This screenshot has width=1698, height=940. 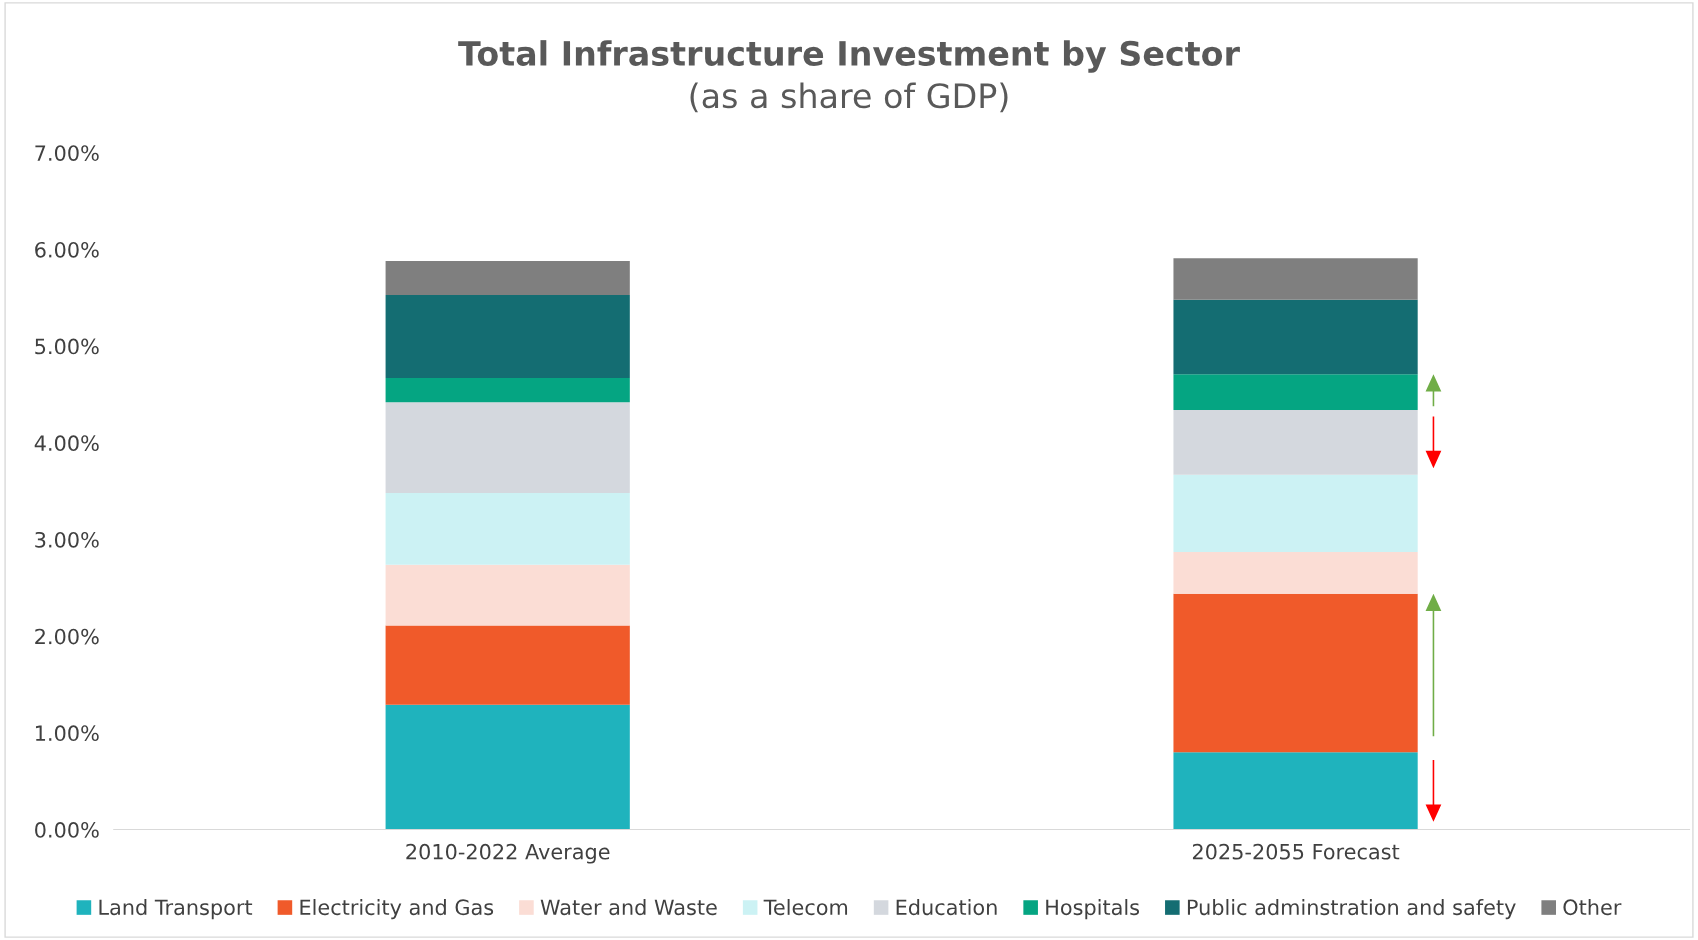 I want to click on y-tick-label: 3.00%, so click(x=67, y=539).